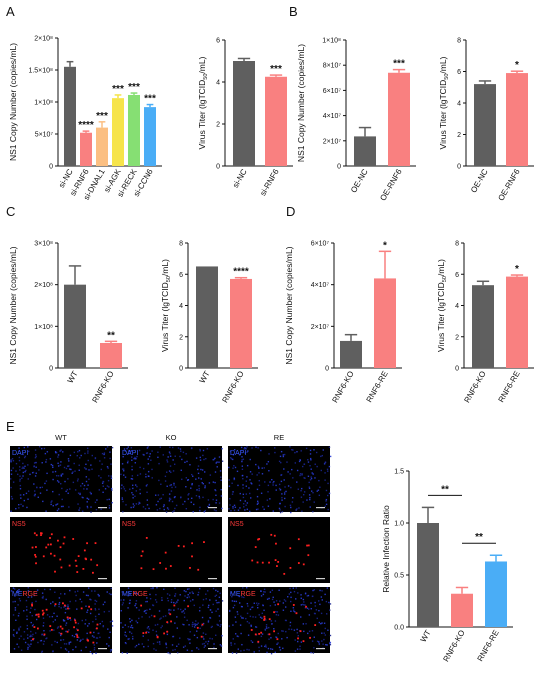 The height and width of the screenshot is (692, 550). What do you see at coordinates (457, 337) in the screenshot?
I see `y-tick-label: 2` at bounding box center [457, 337].